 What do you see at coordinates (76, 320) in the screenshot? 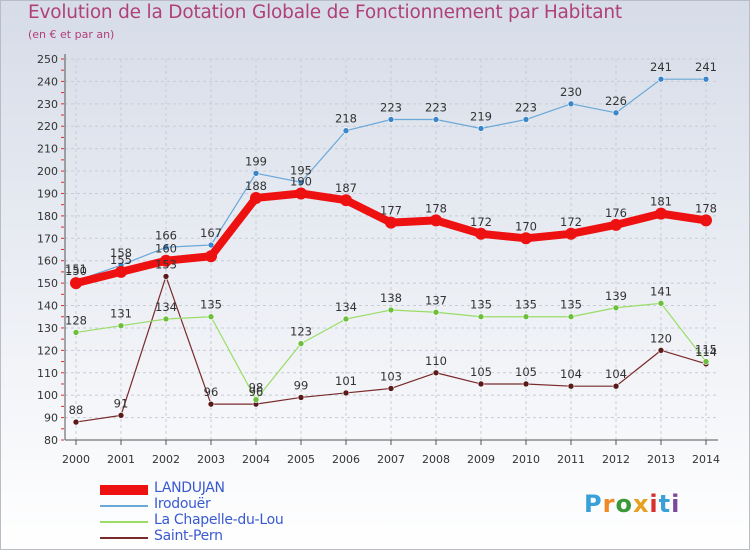
I see `data-label-la-chapelle-du-lou: 128` at bounding box center [76, 320].